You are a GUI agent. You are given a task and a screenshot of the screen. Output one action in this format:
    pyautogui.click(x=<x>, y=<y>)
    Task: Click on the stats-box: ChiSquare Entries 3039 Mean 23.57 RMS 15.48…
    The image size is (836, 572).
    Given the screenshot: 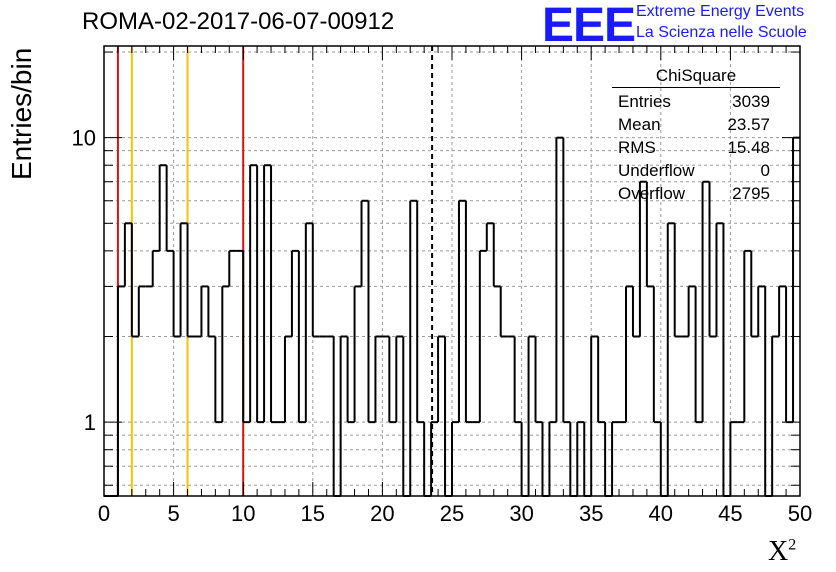 What is the action you would take?
    pyautogui.click(x=696, y=135)
    